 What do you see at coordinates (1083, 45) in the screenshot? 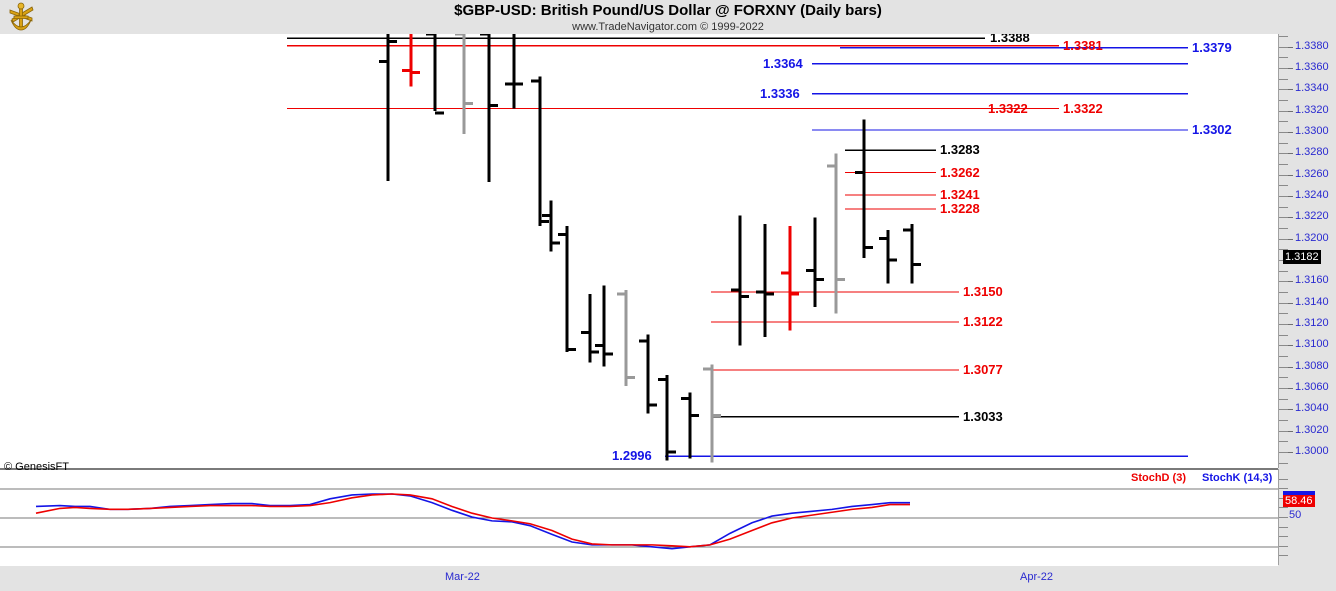
I see `price-level-label: 1.3381` at bounding box center [1083, 45].